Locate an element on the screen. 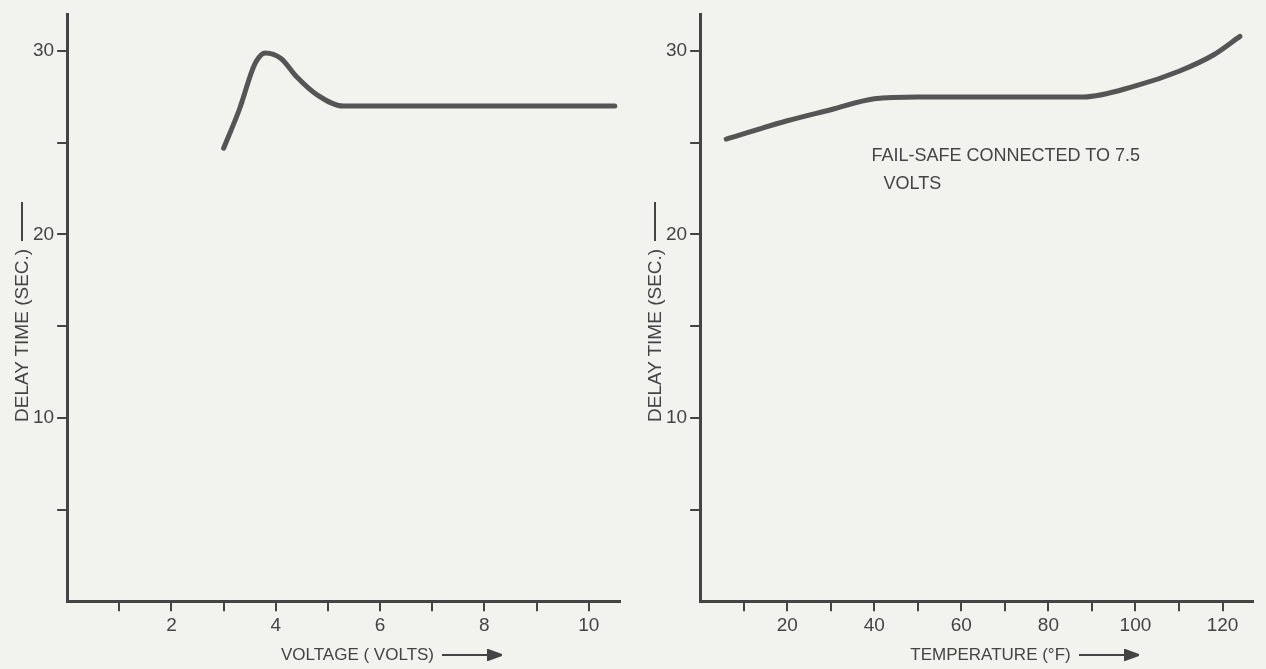  x-tick-label: 40 is located at coordinates (874, 624).